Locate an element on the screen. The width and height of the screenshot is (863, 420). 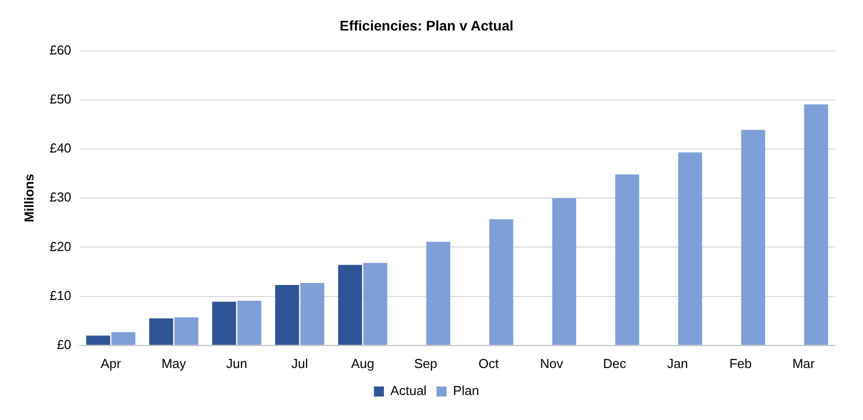
y-tick-label: £50 is located at coordinates (61, 98).